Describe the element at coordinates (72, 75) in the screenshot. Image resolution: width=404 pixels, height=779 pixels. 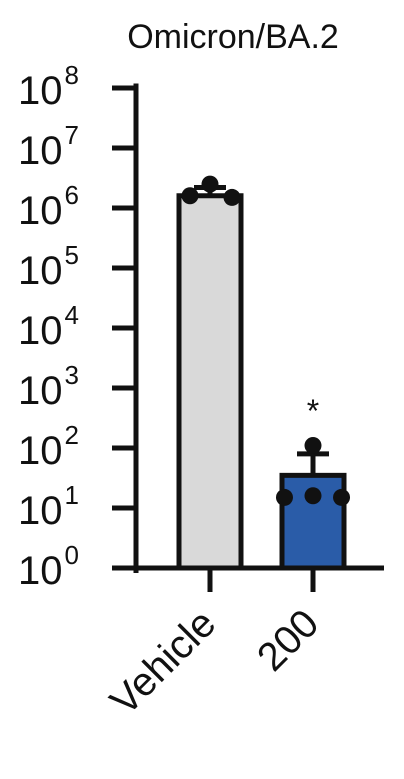
I see `y-tick-exponent: 8` at that location.